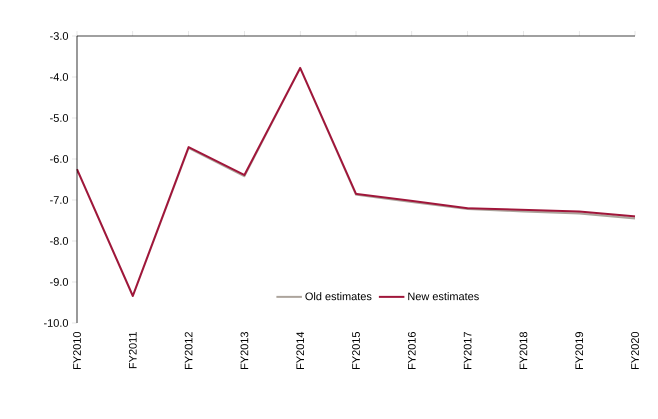 This screenshot has width=658, height=419. What do you see at coordinates (59, 159) in the screenshot?
I see `y-tick-label: -6.0` at bounding box center [59, 159].